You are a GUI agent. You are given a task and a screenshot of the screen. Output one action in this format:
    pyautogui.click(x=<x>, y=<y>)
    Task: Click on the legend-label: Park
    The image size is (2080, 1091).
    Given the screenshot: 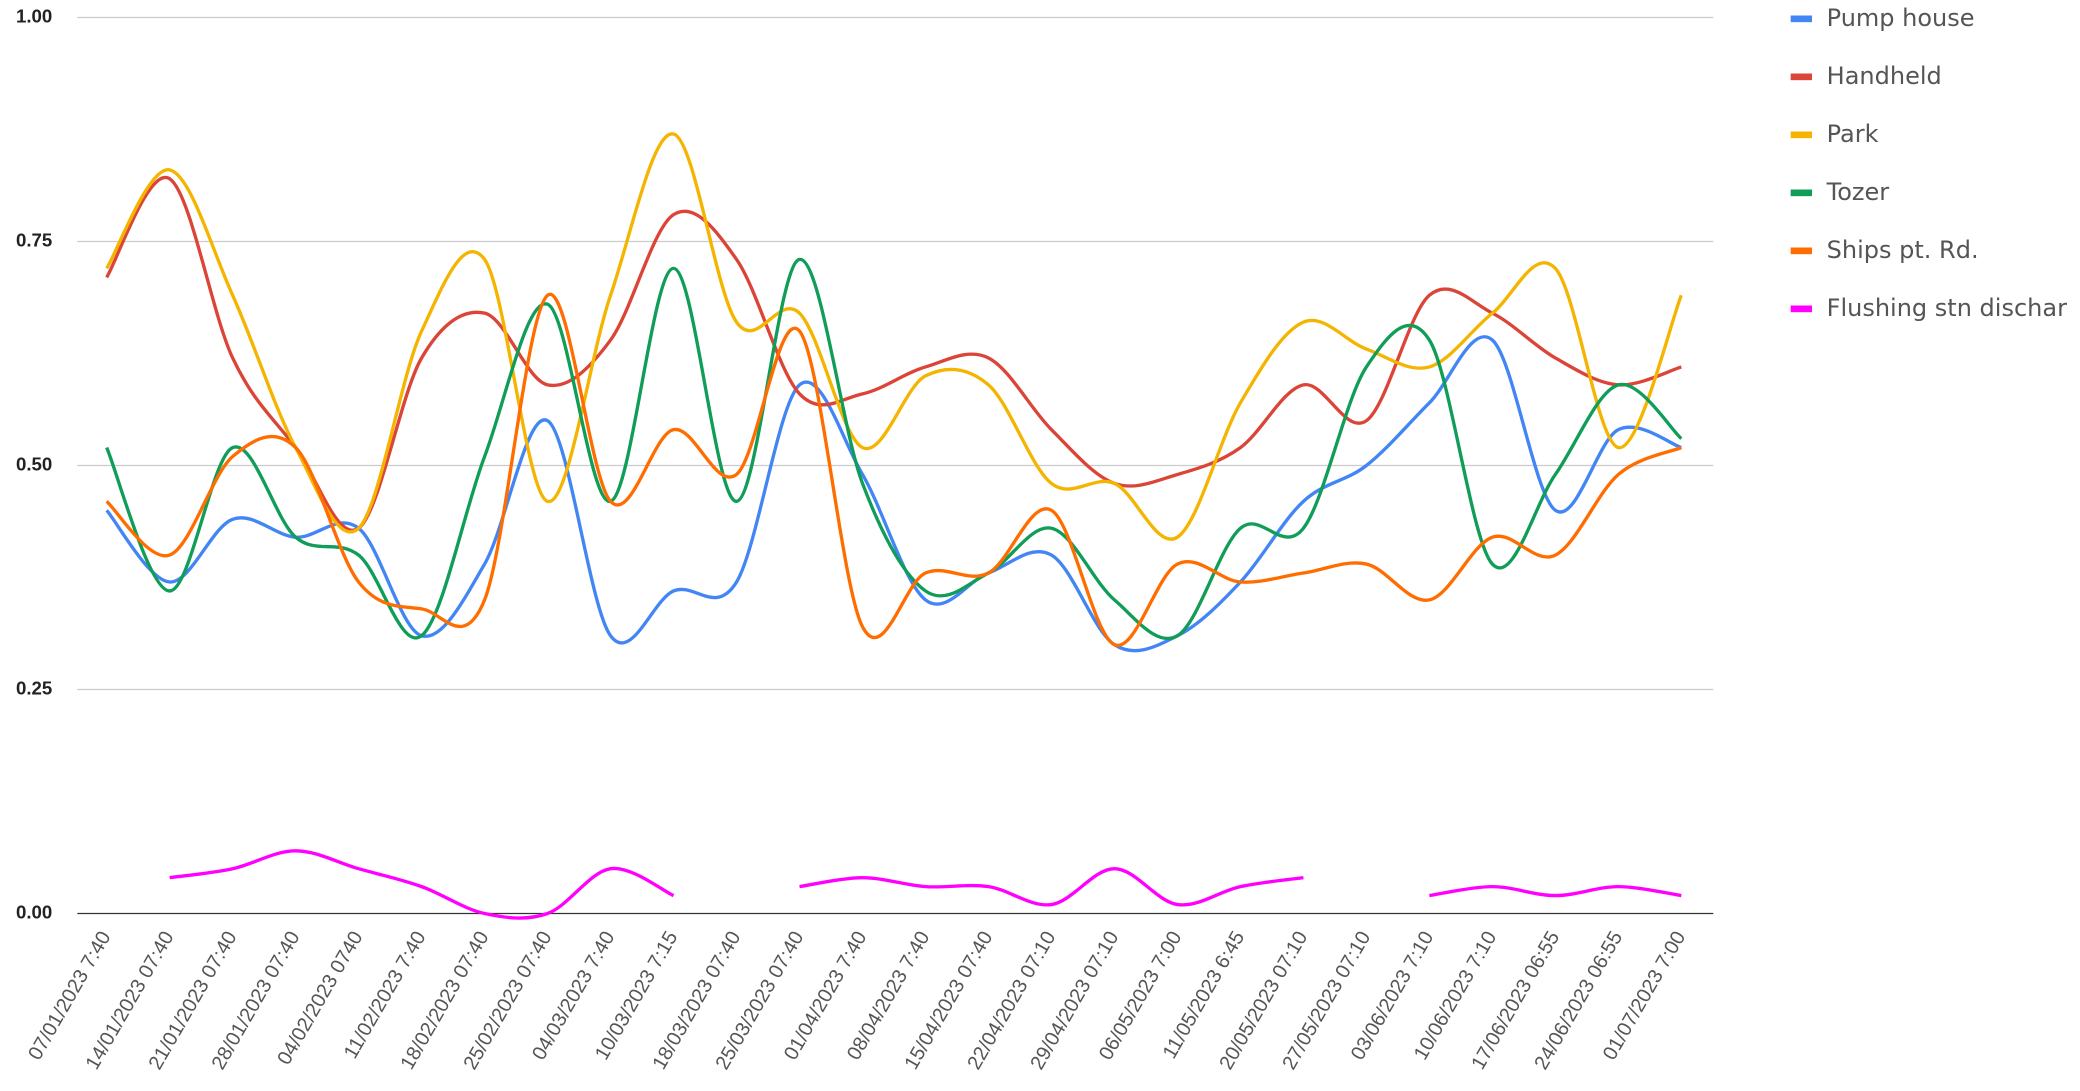 What is the action you would take?
    pyautogui.click(x=1853, y=134)
    